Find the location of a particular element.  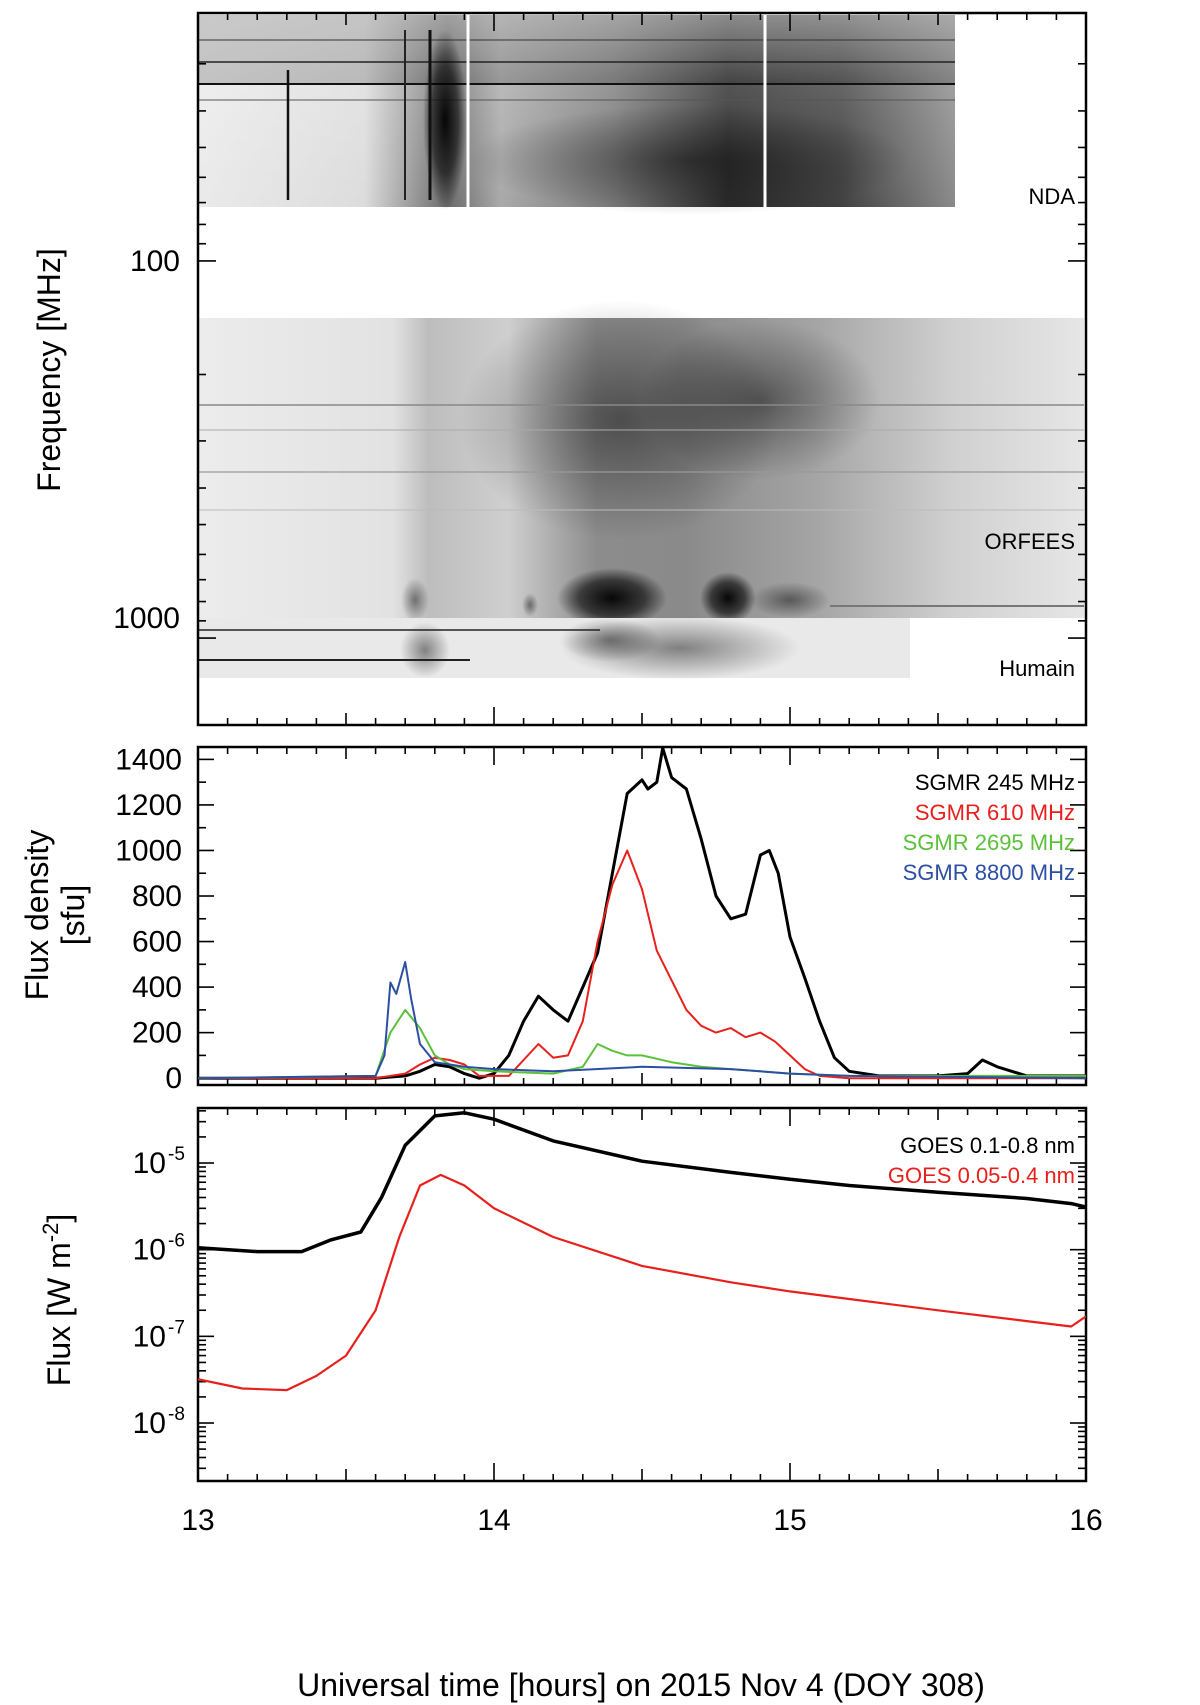

legend-entry: SGMR 245 MHz is located at coordinates (995, 782).